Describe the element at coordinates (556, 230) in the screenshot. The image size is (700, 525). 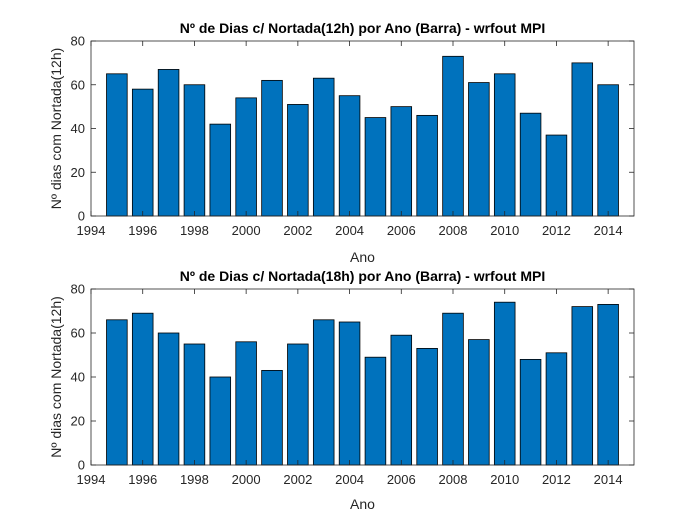
I see `top-xtick-label: 2012` at that location.